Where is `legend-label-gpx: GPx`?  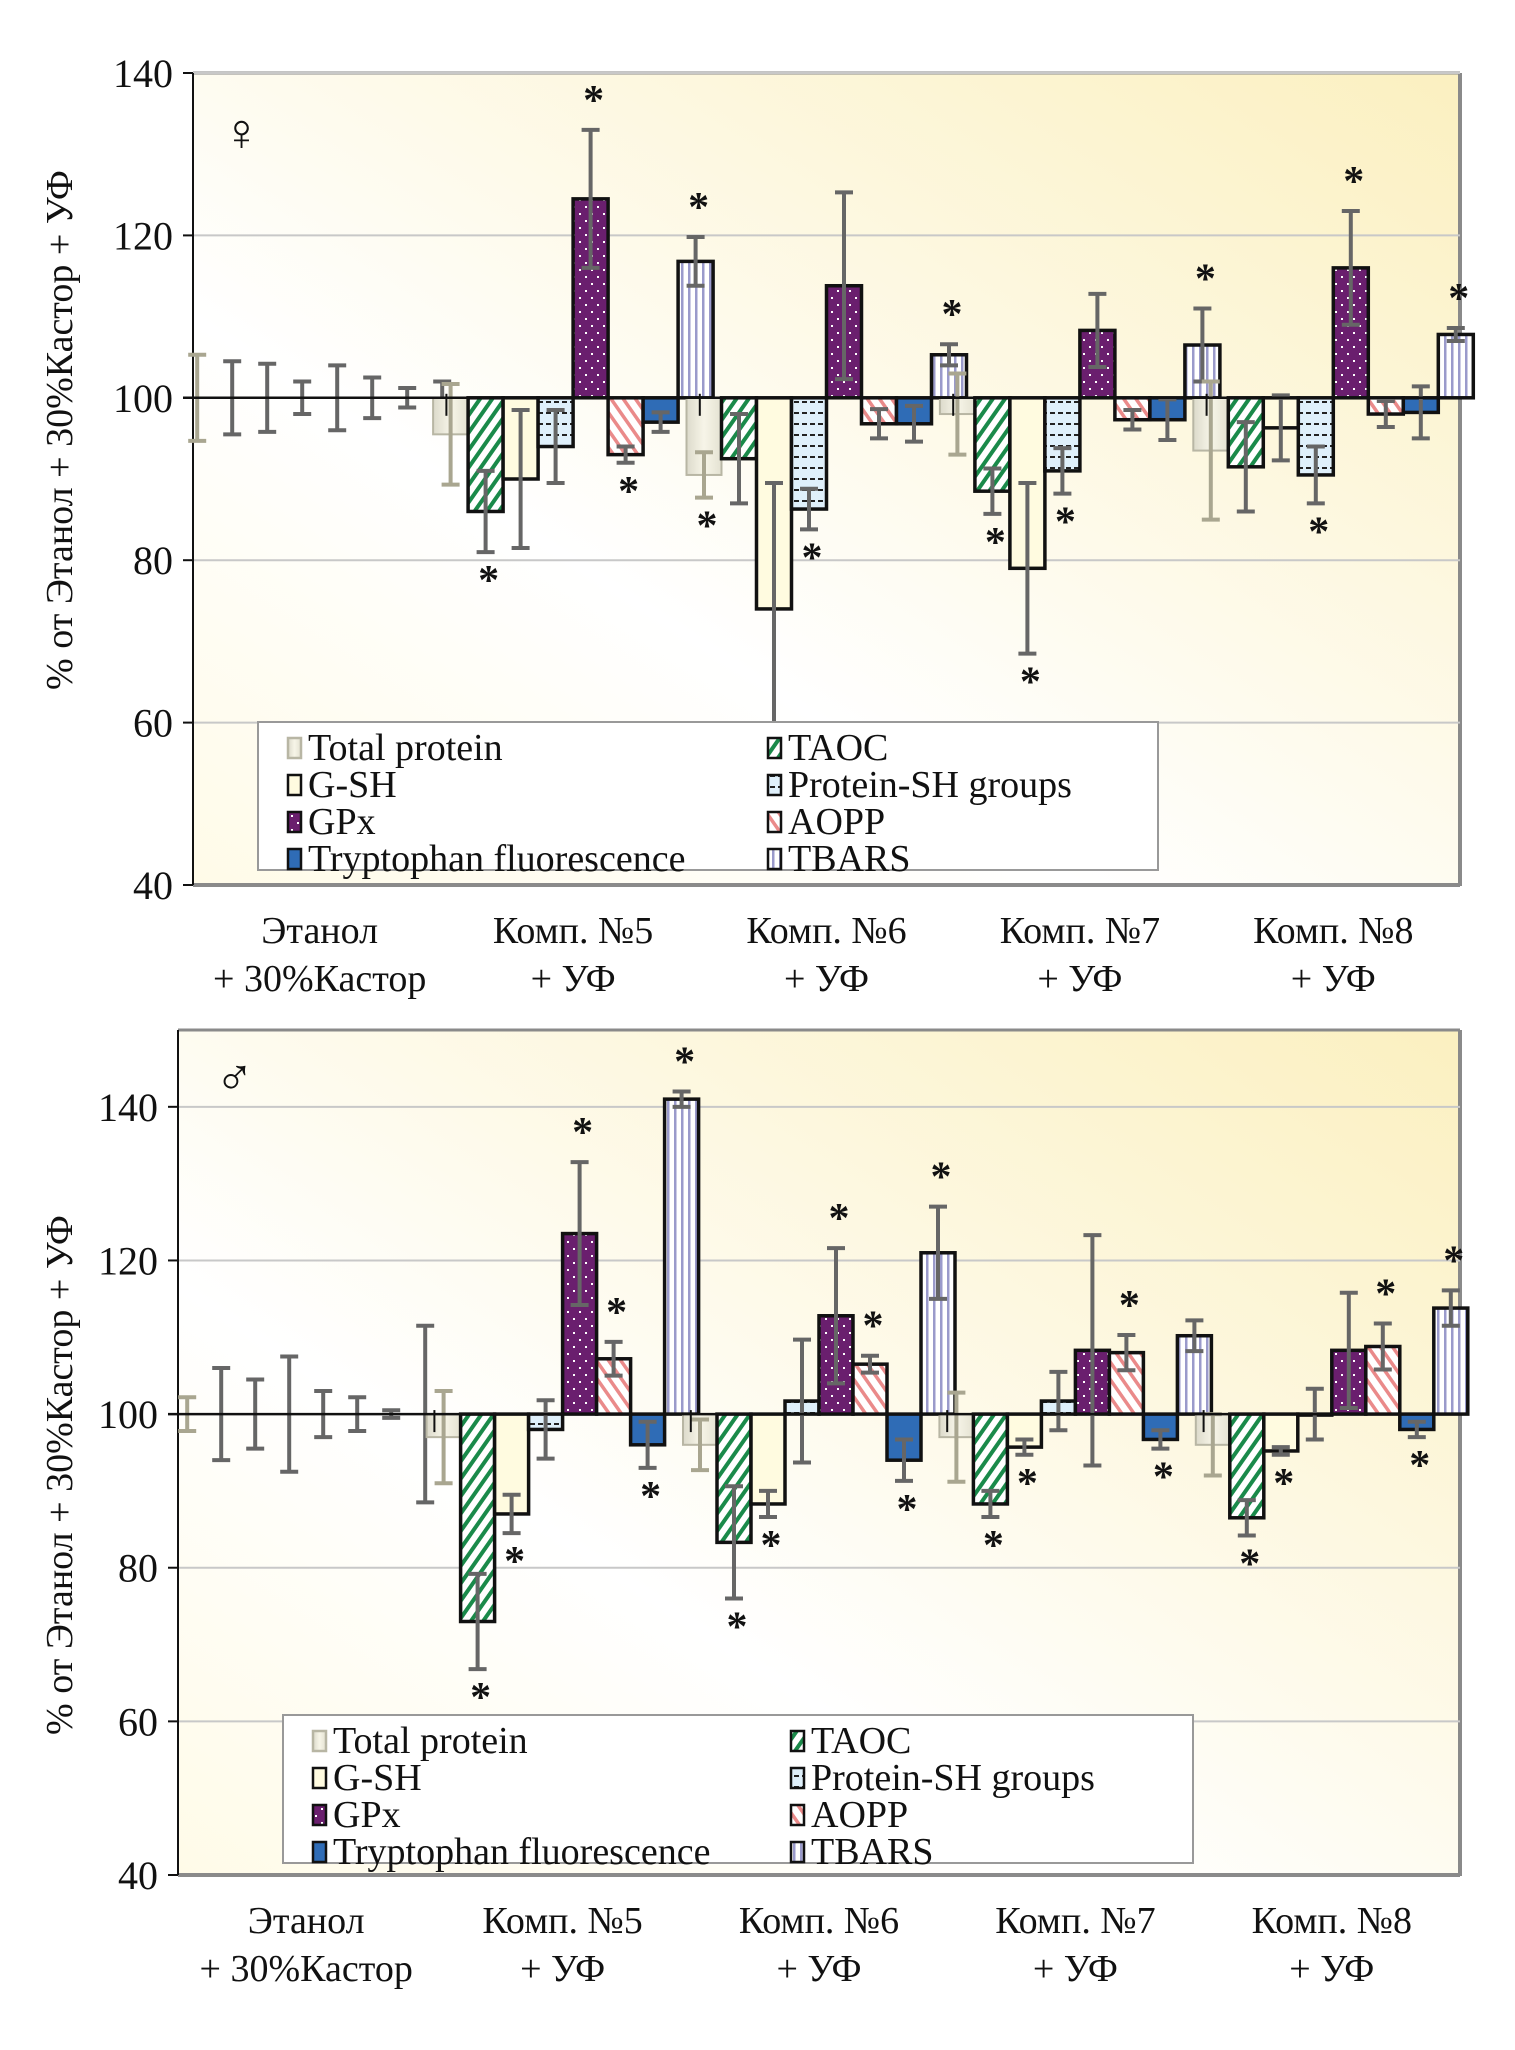
legend-label-gpx: GPx is located at coordinates (342, 822).